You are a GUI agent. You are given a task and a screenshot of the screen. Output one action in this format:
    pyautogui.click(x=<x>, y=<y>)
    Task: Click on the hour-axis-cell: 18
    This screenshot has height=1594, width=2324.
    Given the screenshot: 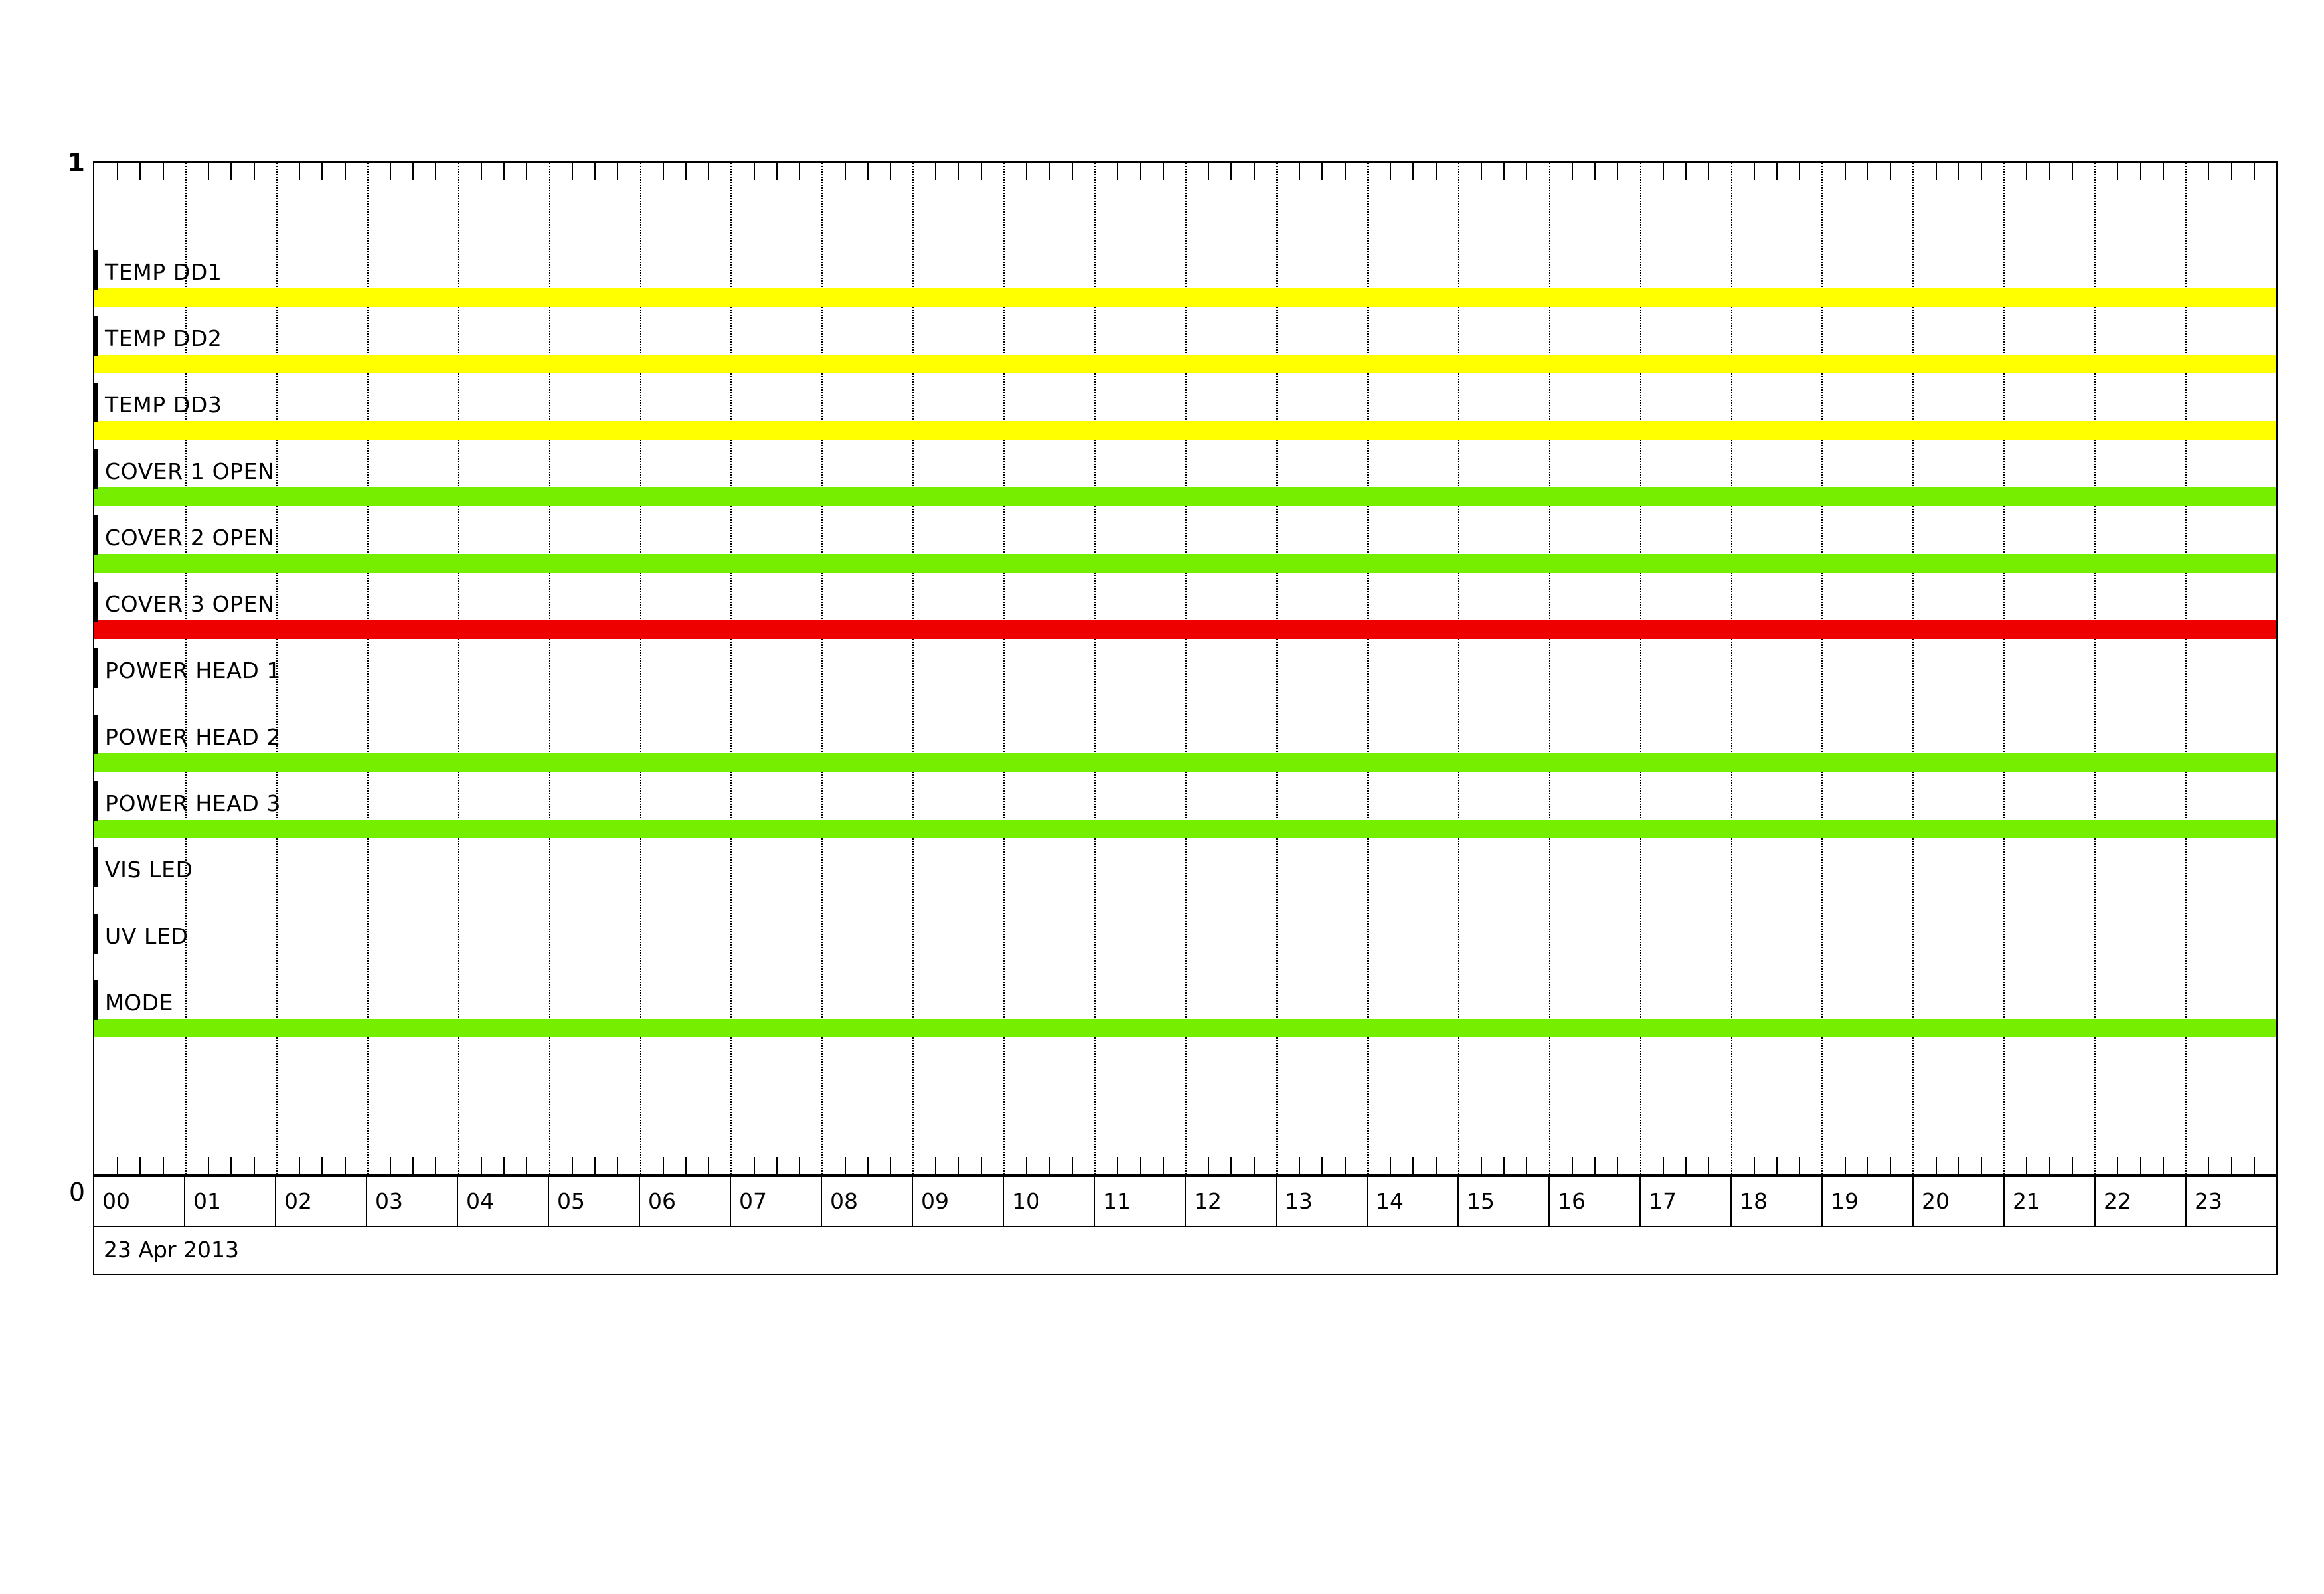 What is the action you would take?
    pyautogui.click(x=1778, y=1201)
    